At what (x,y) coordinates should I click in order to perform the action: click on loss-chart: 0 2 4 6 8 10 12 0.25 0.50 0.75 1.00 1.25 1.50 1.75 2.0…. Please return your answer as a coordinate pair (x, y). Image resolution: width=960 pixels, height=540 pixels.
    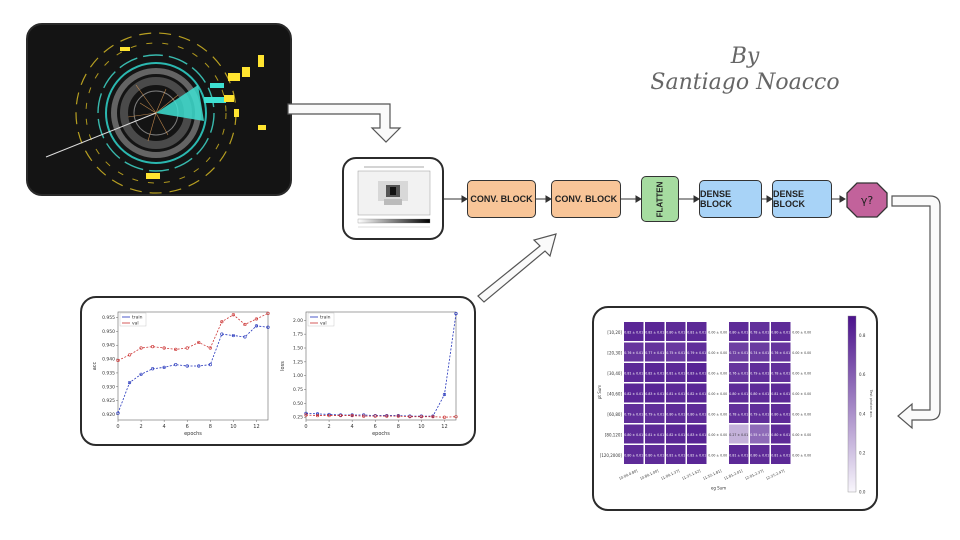
    Looking at the image, I should click on (369, 374).